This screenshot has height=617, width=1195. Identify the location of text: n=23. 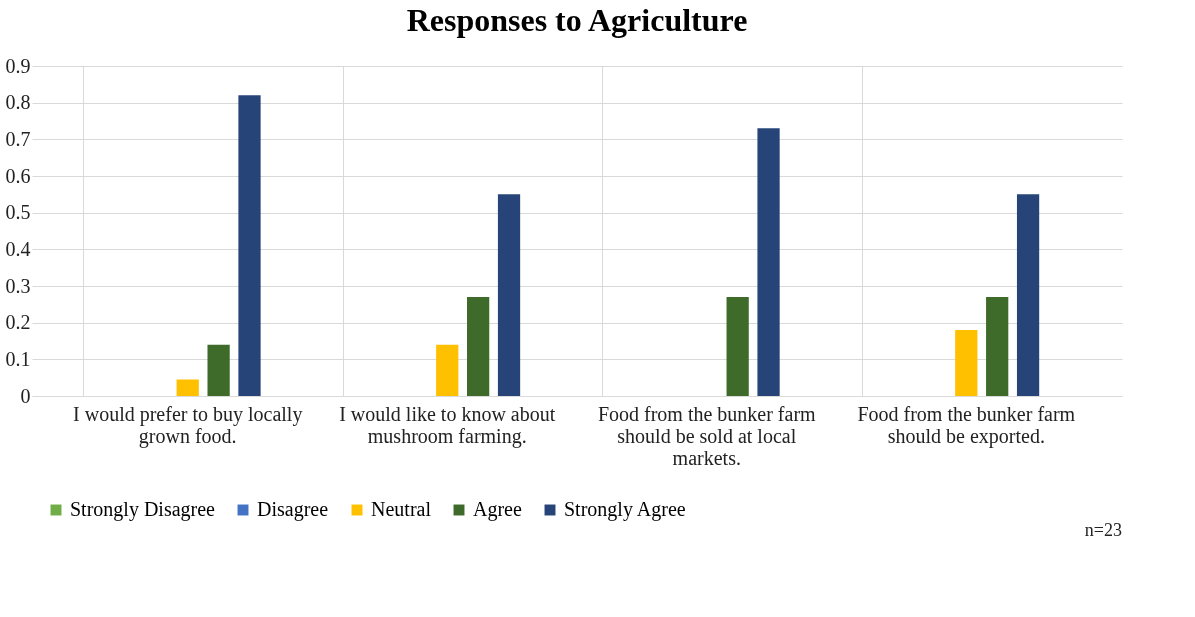
(1103, 530).